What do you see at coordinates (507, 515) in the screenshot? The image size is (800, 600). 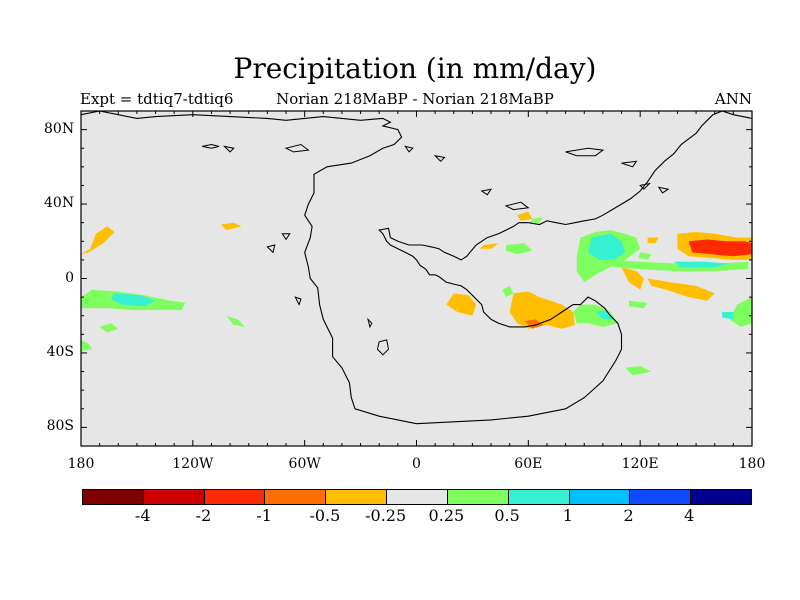 I see `colorbar-label: 0.5` at bounding box center [507, 515].